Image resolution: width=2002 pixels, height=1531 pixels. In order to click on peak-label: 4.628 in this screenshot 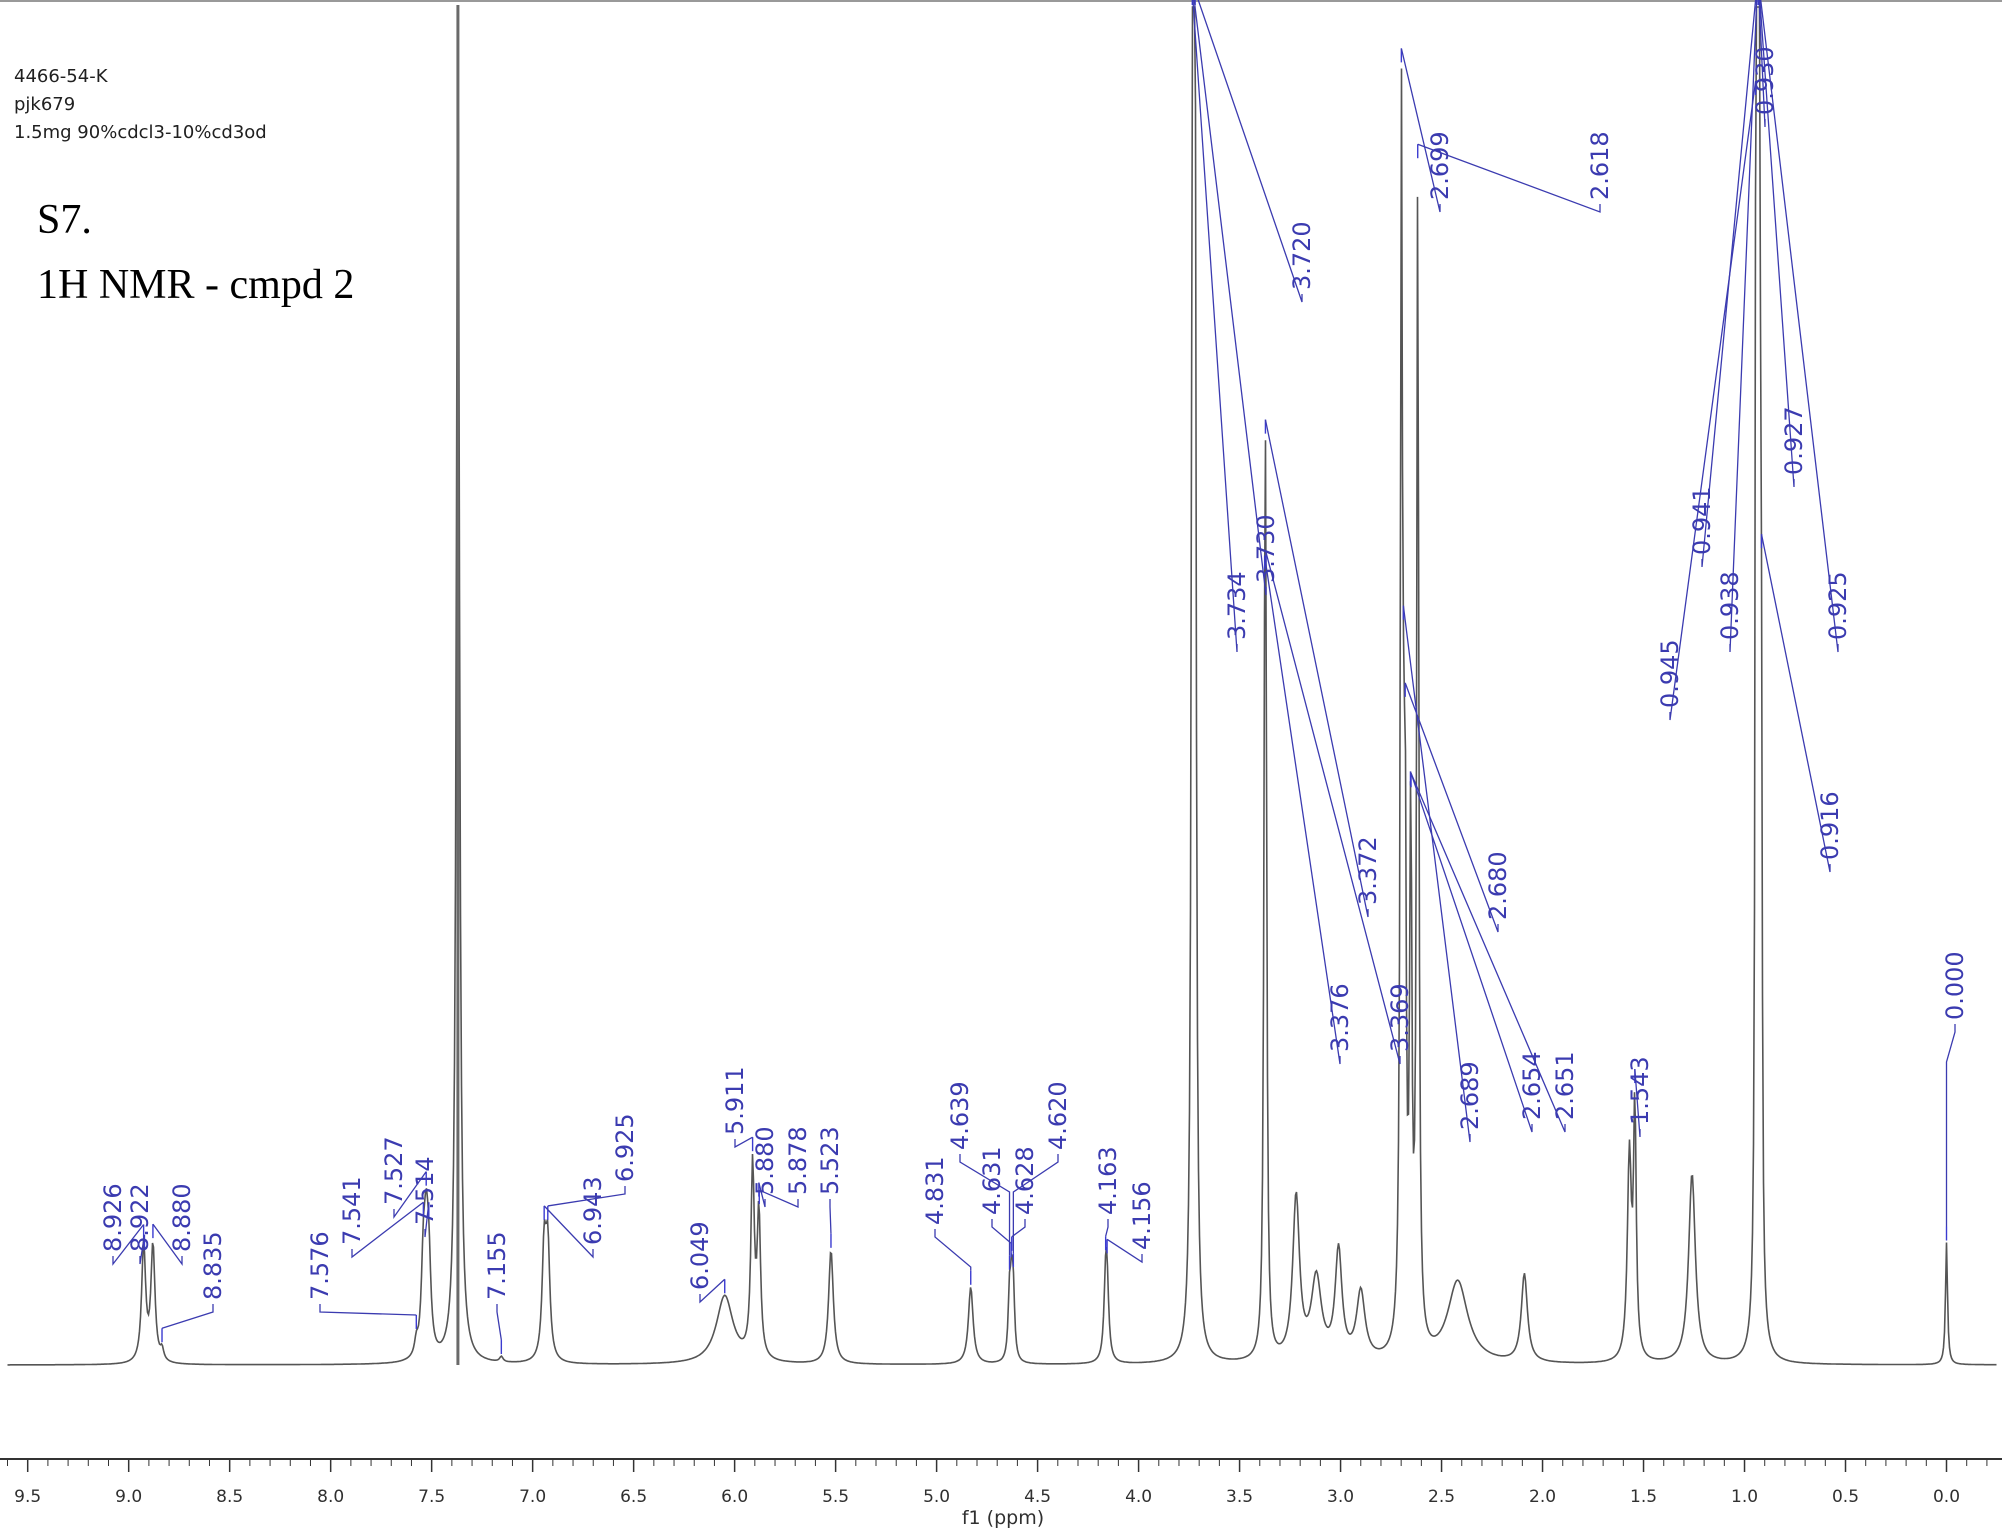, I will do `click(1025, 1180)`.